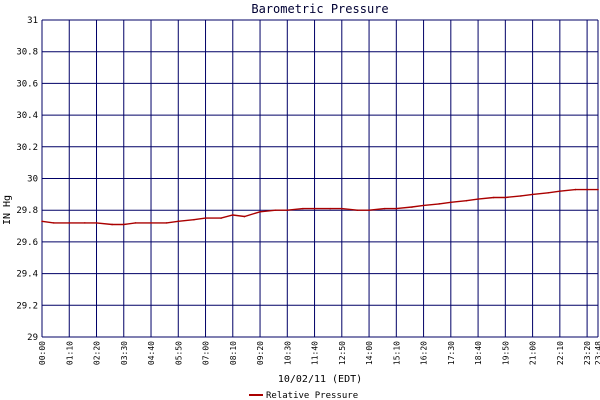 This screenshot has height=400, width=600. What do you see at coordinates (319, 9) in the screenshot?
I see `chart-title: Barometric Pressure` at bounding box center [319, 9].